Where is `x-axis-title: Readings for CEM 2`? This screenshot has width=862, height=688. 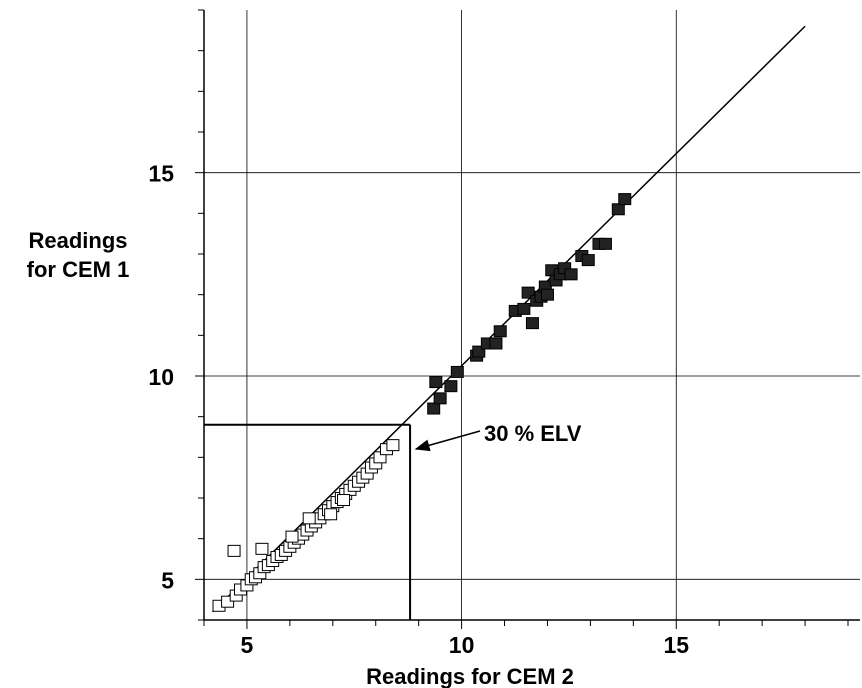
x-axis-title: Readings for CEM 2 is located at coordinates (470, 676).